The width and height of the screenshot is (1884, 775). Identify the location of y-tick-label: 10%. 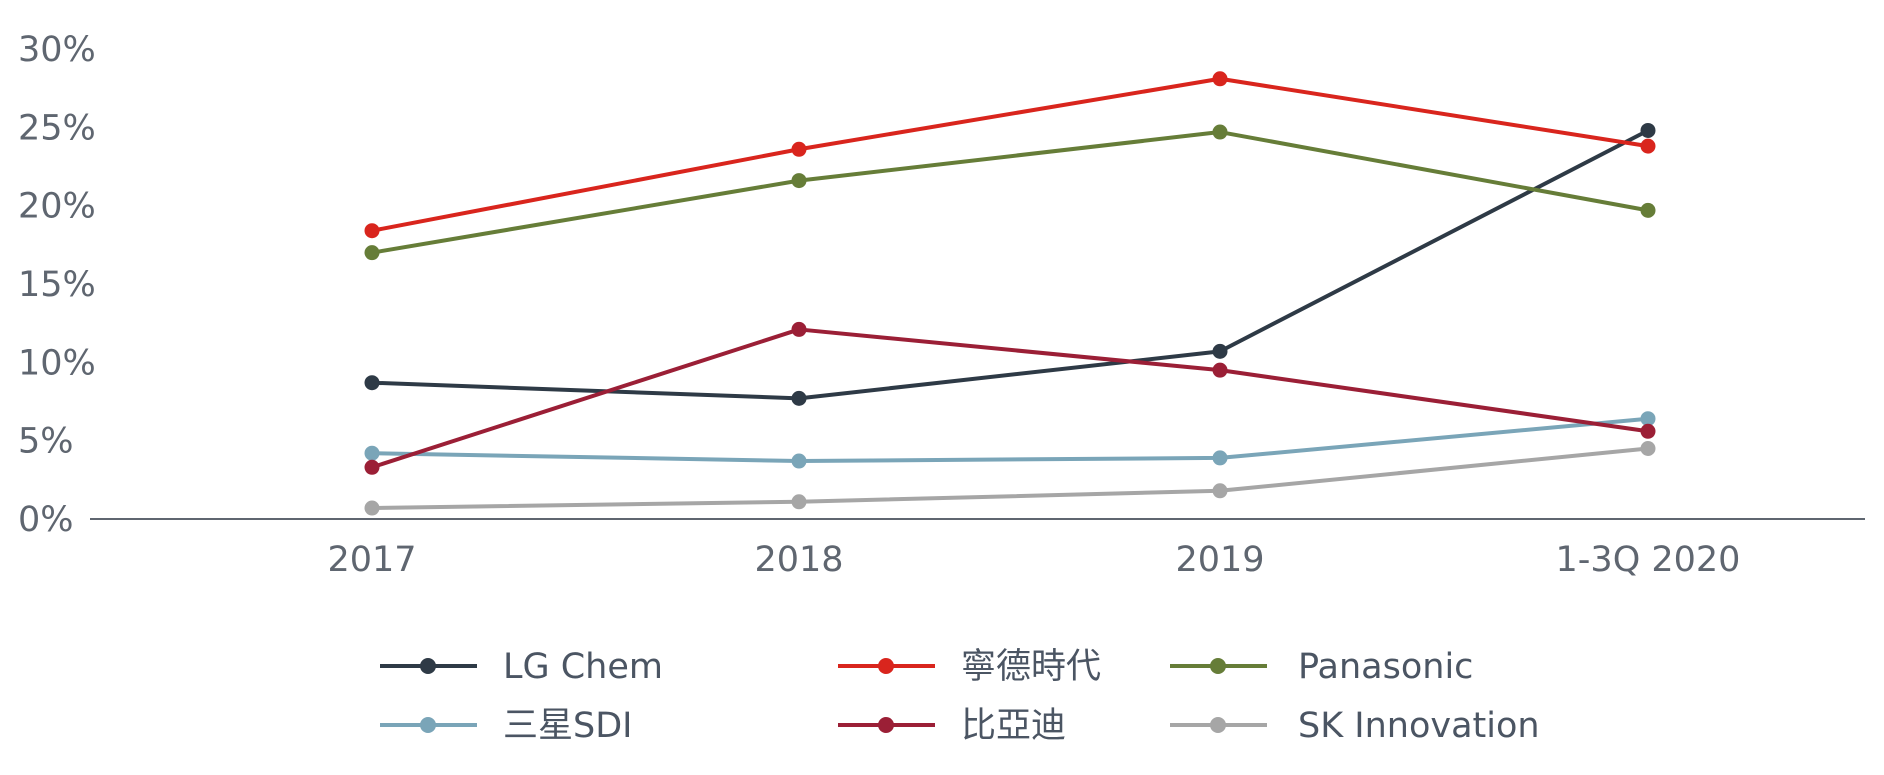
(57, 363).